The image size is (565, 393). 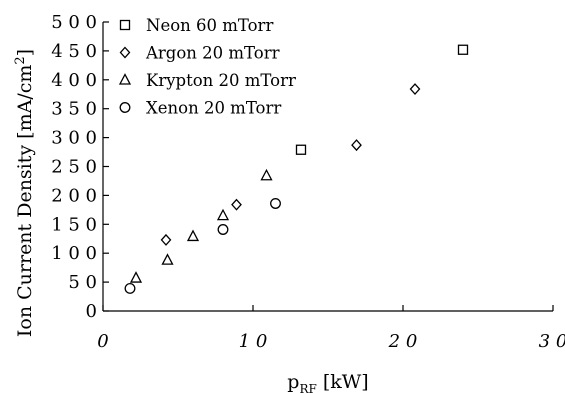 I want to click on y-axis-title-main: Ion Current Density [mA/cm, so click(x=25, y=201).